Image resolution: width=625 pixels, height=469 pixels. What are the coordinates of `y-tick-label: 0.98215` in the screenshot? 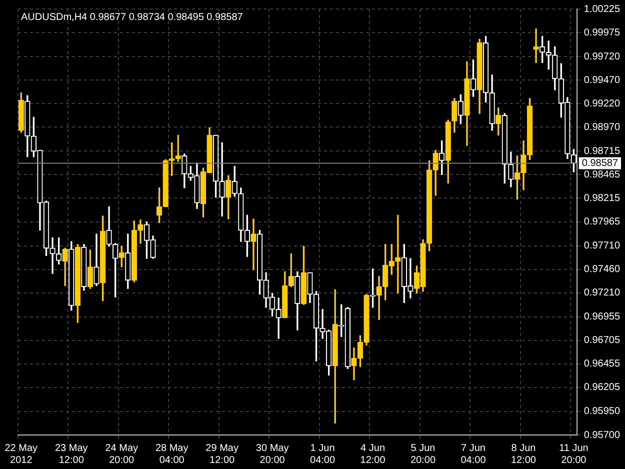 It's located at (602, 198).